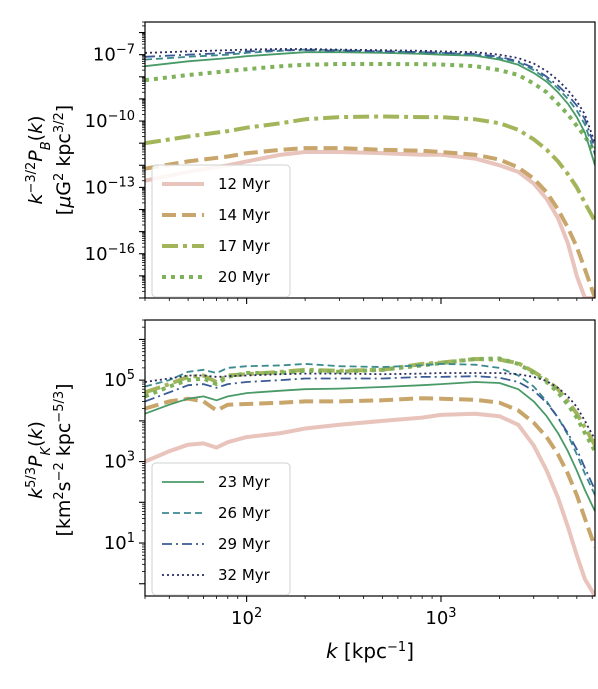 Image resolution: width=598 pixels, height=689 pixels. Describe the element at coordinates (244, 277) in the screenshot. I see `legend-label: 20 Myr` at that location.